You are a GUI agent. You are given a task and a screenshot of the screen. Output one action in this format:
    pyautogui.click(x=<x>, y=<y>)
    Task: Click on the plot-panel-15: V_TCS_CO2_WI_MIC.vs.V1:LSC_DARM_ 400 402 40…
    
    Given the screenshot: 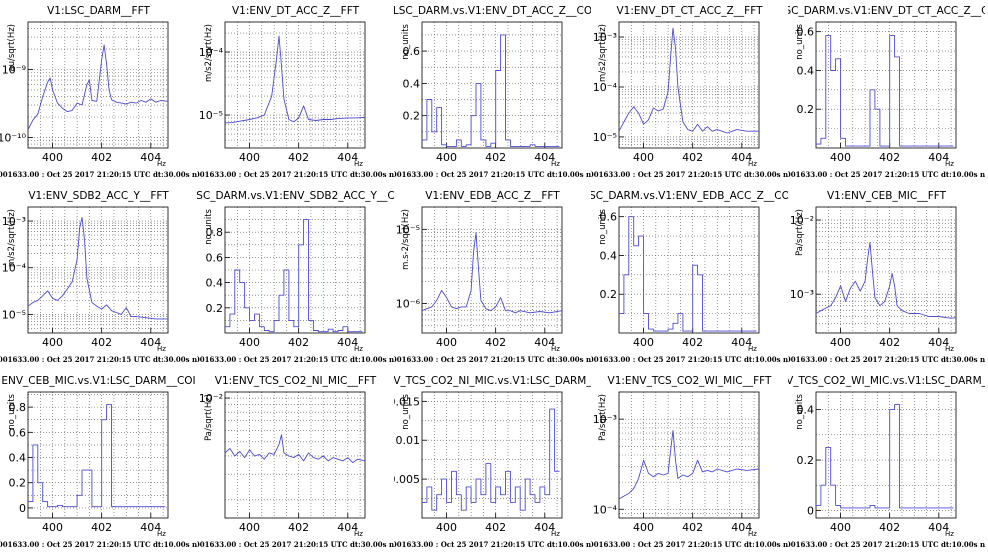 What is the action you would take?
    pyautogui.click(x=886, y=462)
    